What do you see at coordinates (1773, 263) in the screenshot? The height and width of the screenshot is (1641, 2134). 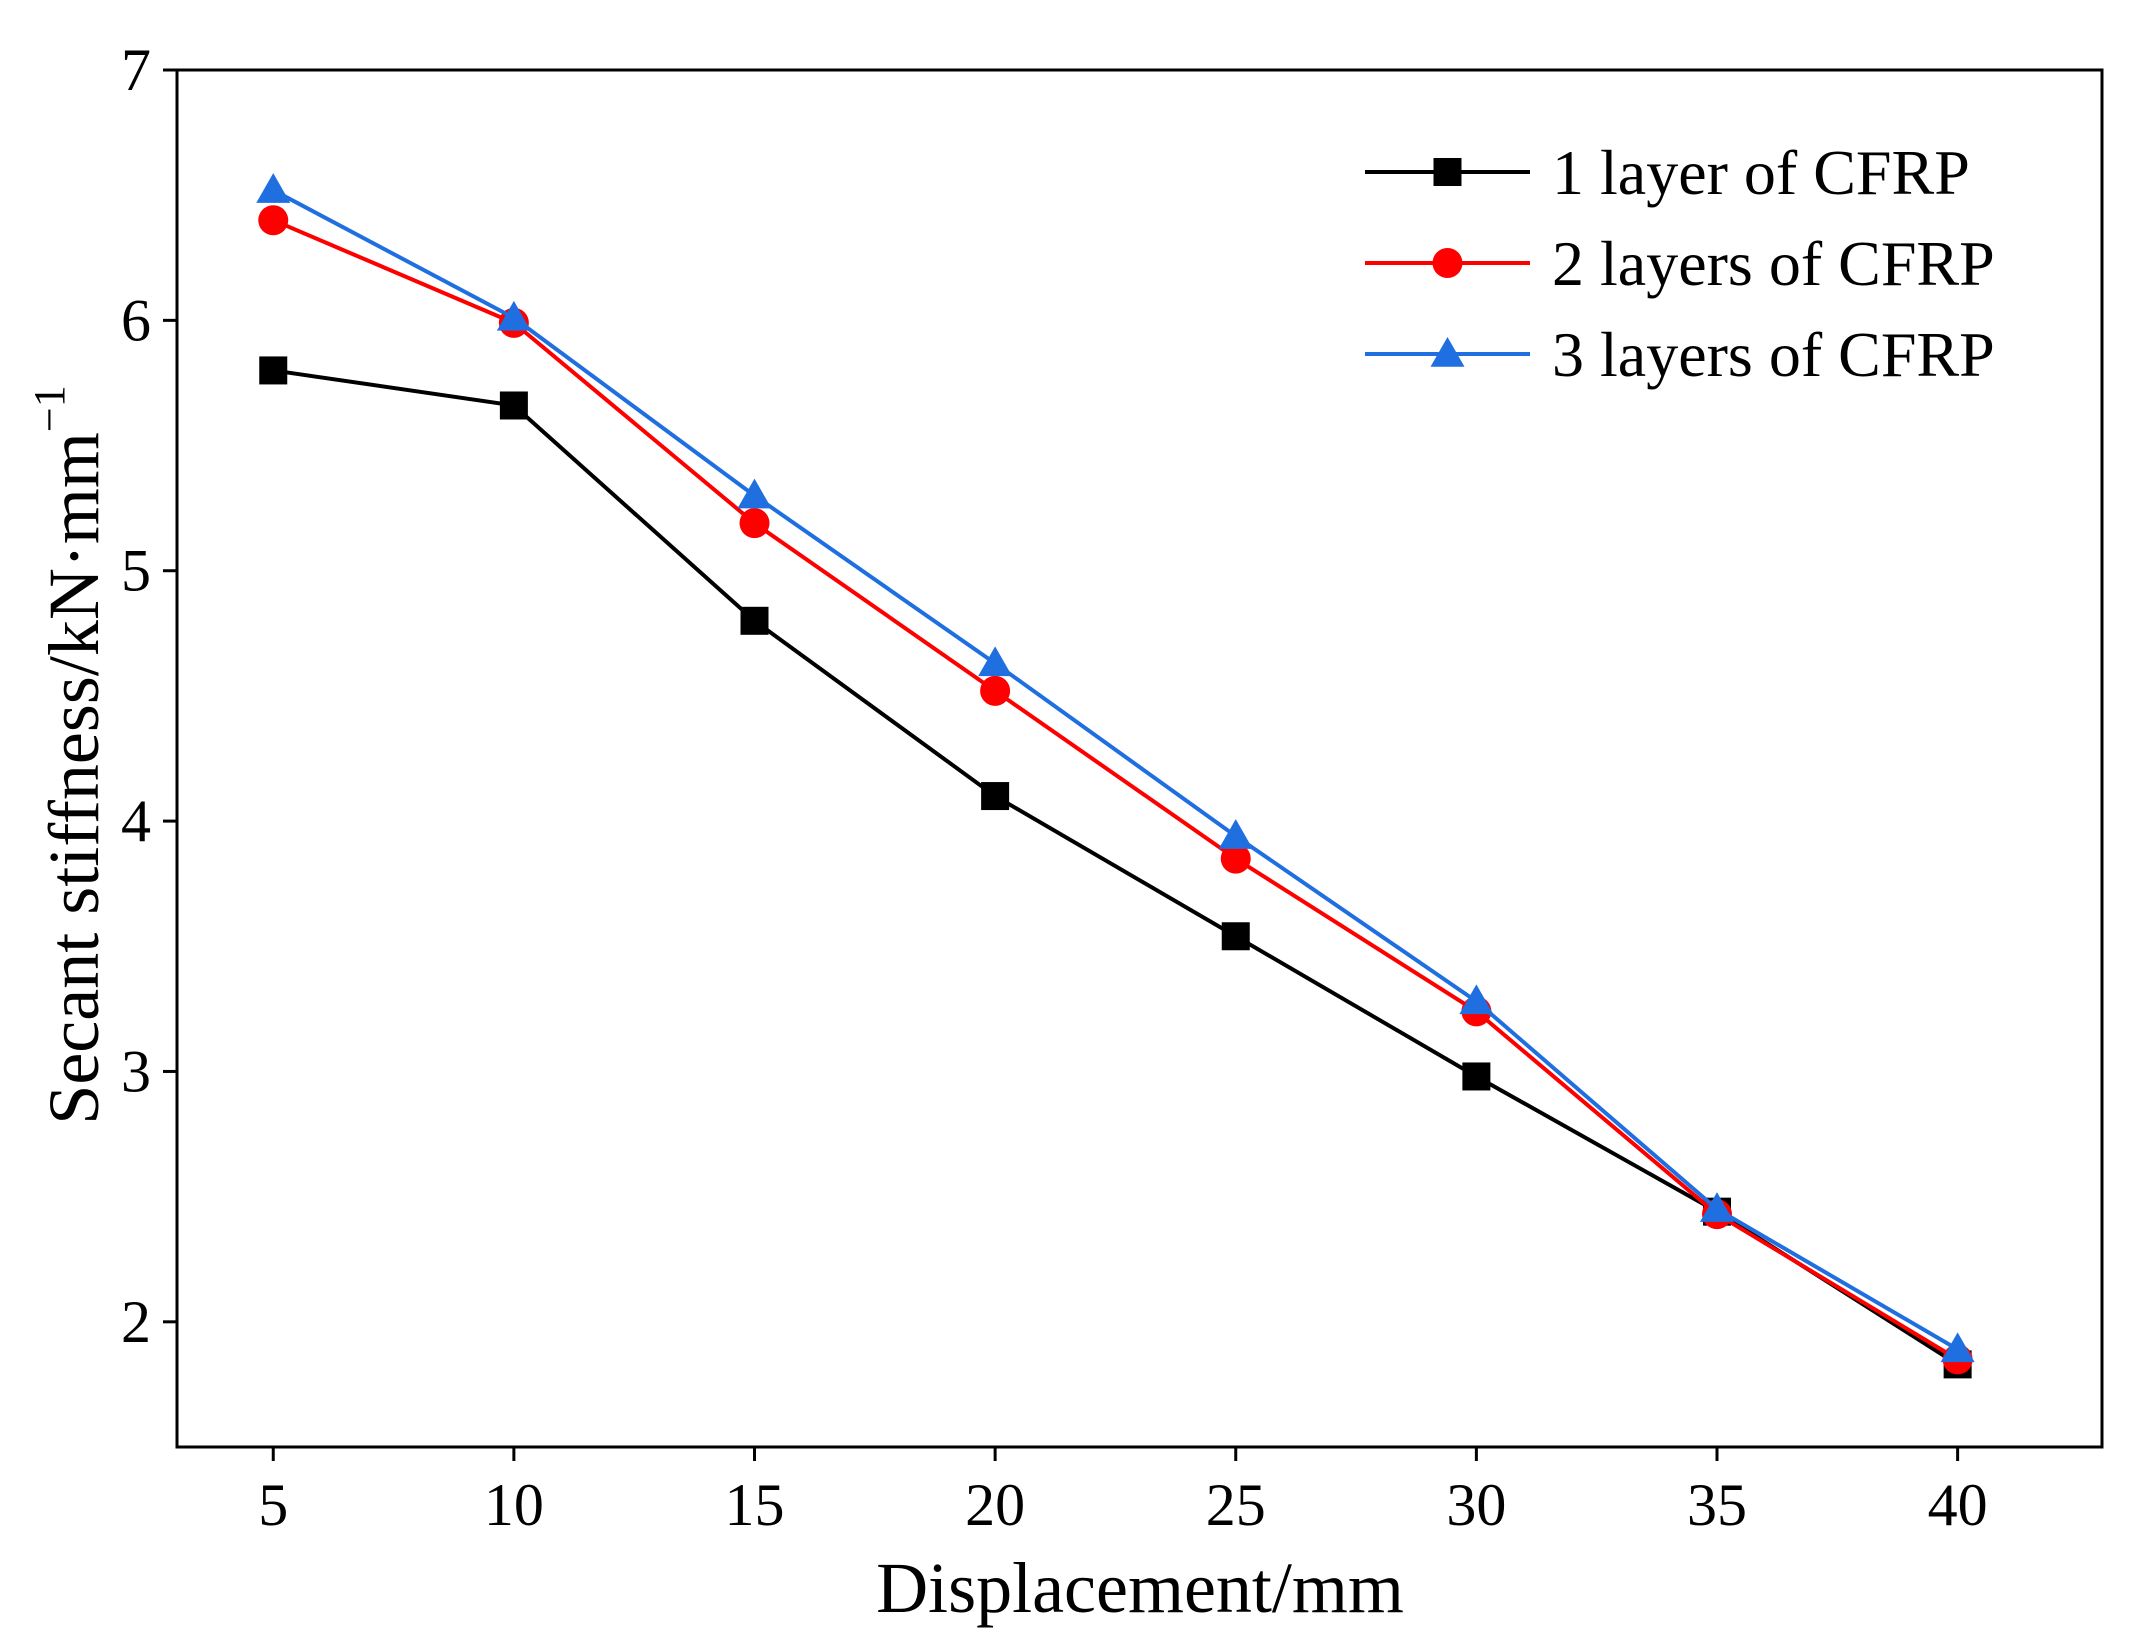 I see `legend-label: 2 layers of CFRP` at bounding box center [1773, 263].